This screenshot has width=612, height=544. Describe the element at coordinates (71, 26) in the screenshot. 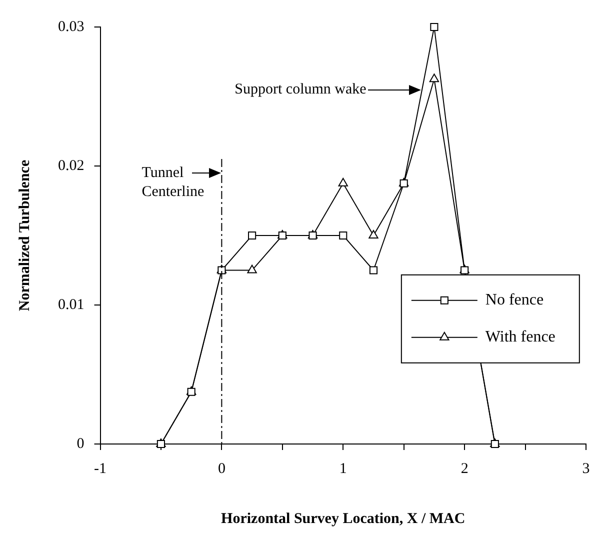

I see `y-tick-label: 0.03` at that location.